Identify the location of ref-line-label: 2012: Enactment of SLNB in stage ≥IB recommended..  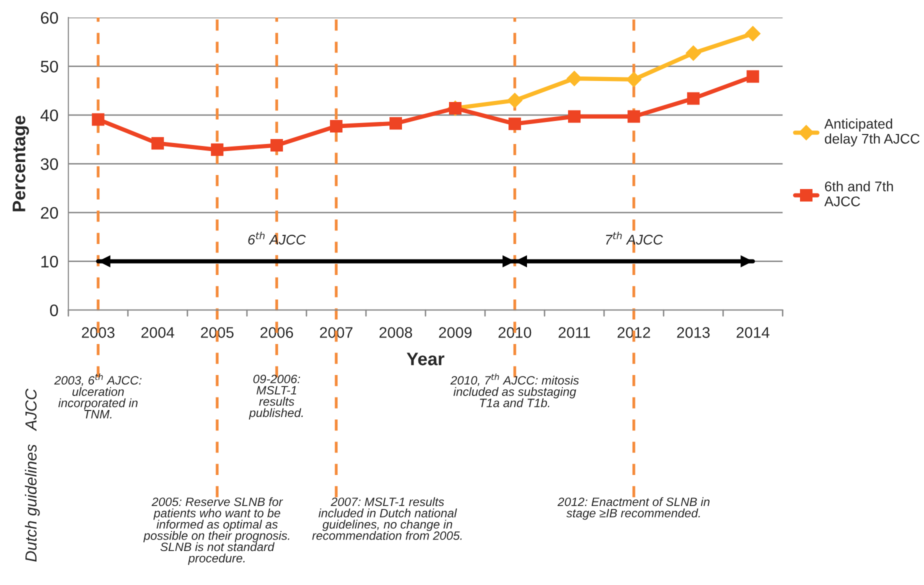
(634, 508).